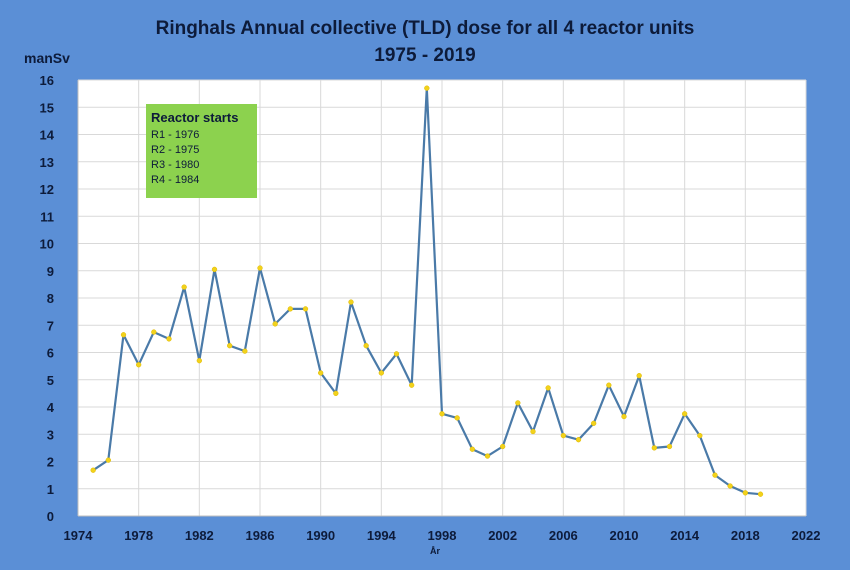  What do you see at coordinates (442, 535) in the screenshot?
I see `x-tick-label: 1998` at bounding box center [442, 535].